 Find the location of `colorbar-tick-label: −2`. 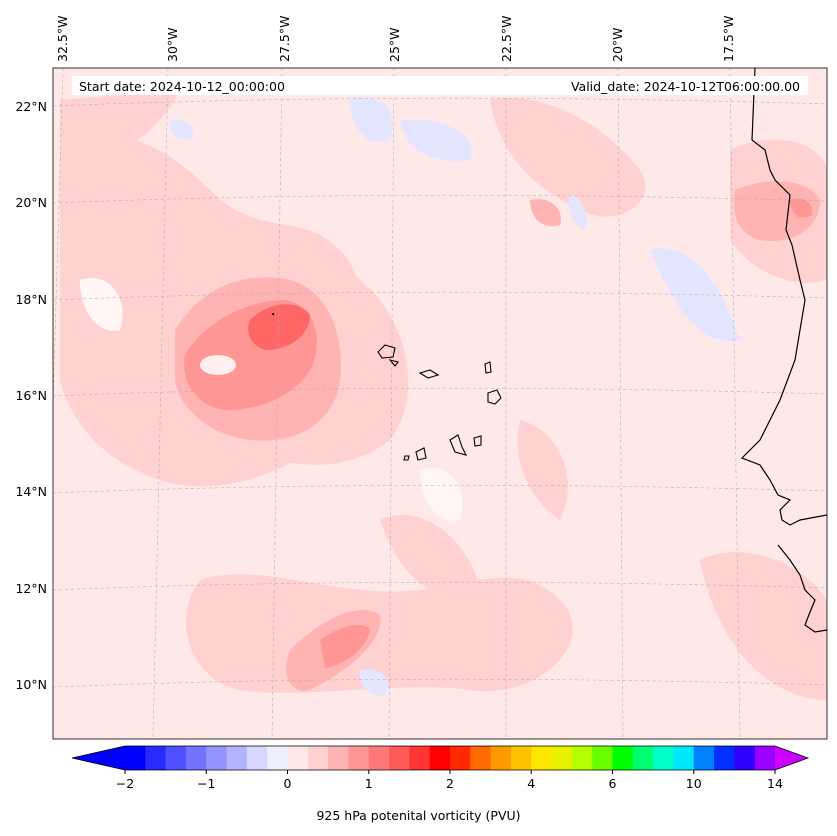

colorbar-tick-label: −2 is located at coordinates (125, 783).